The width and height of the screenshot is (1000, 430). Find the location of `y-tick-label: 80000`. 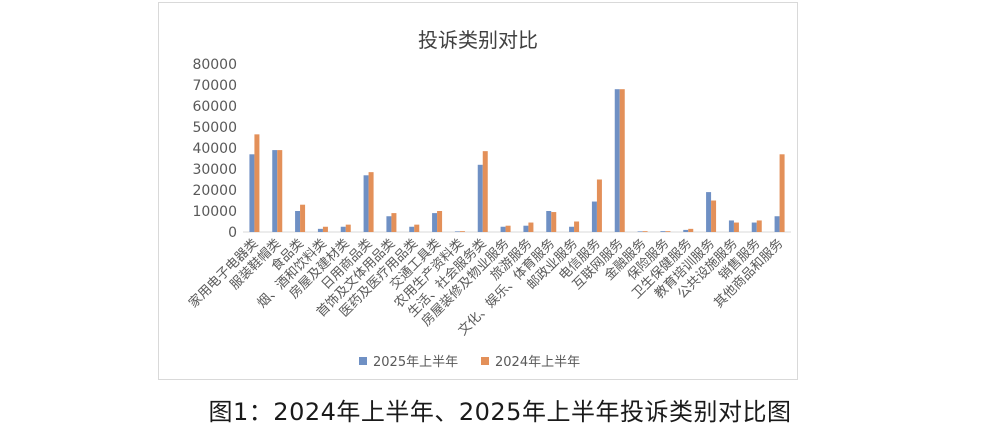

y-tick-label: 80000 is located at coordinates (214, 65).